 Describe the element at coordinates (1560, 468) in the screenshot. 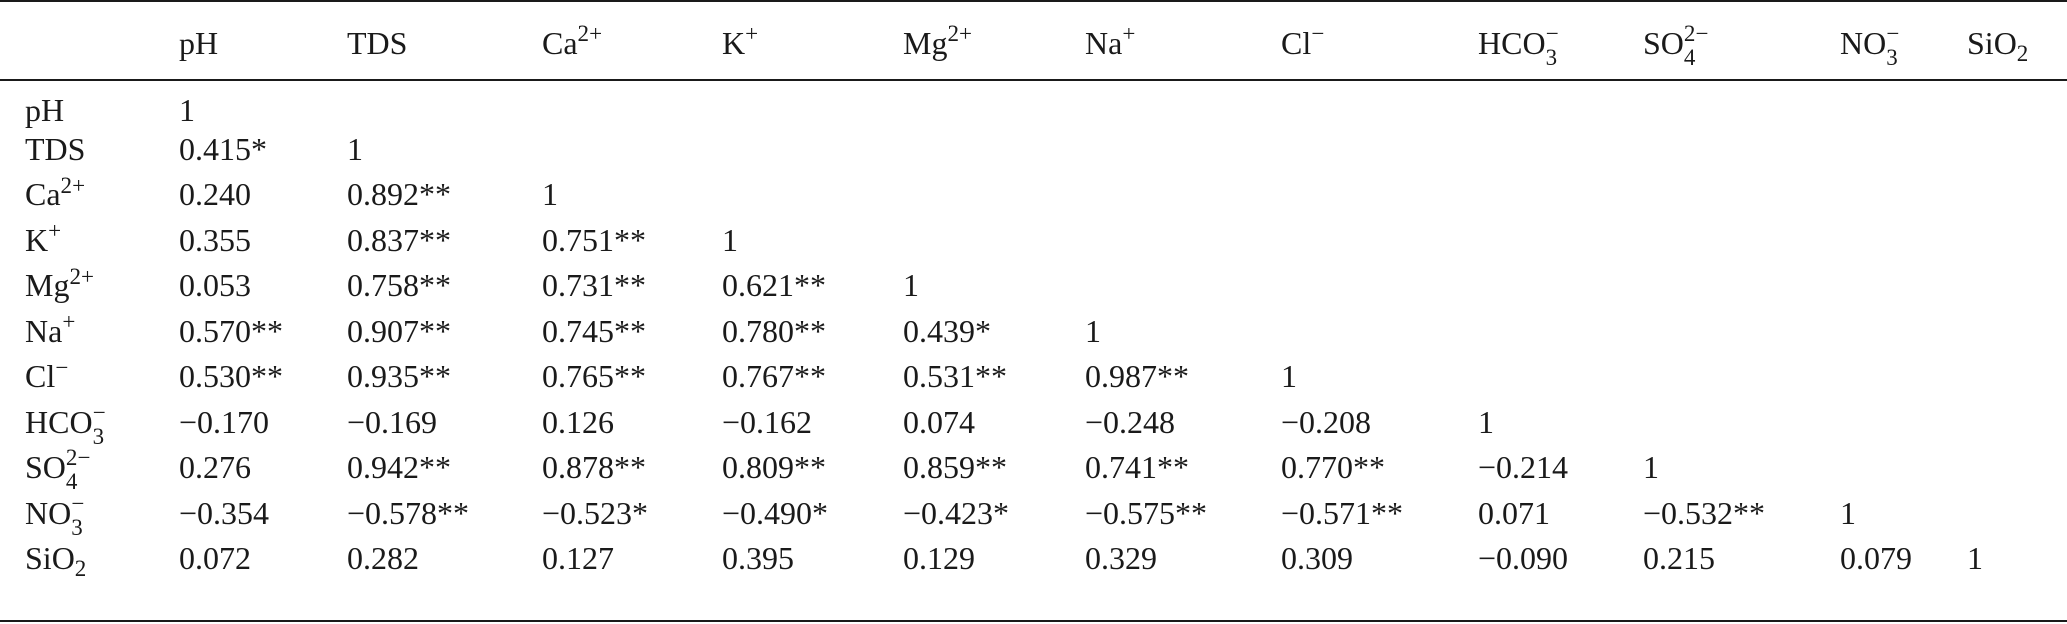

I see `table-cell: −0.214` at that location.